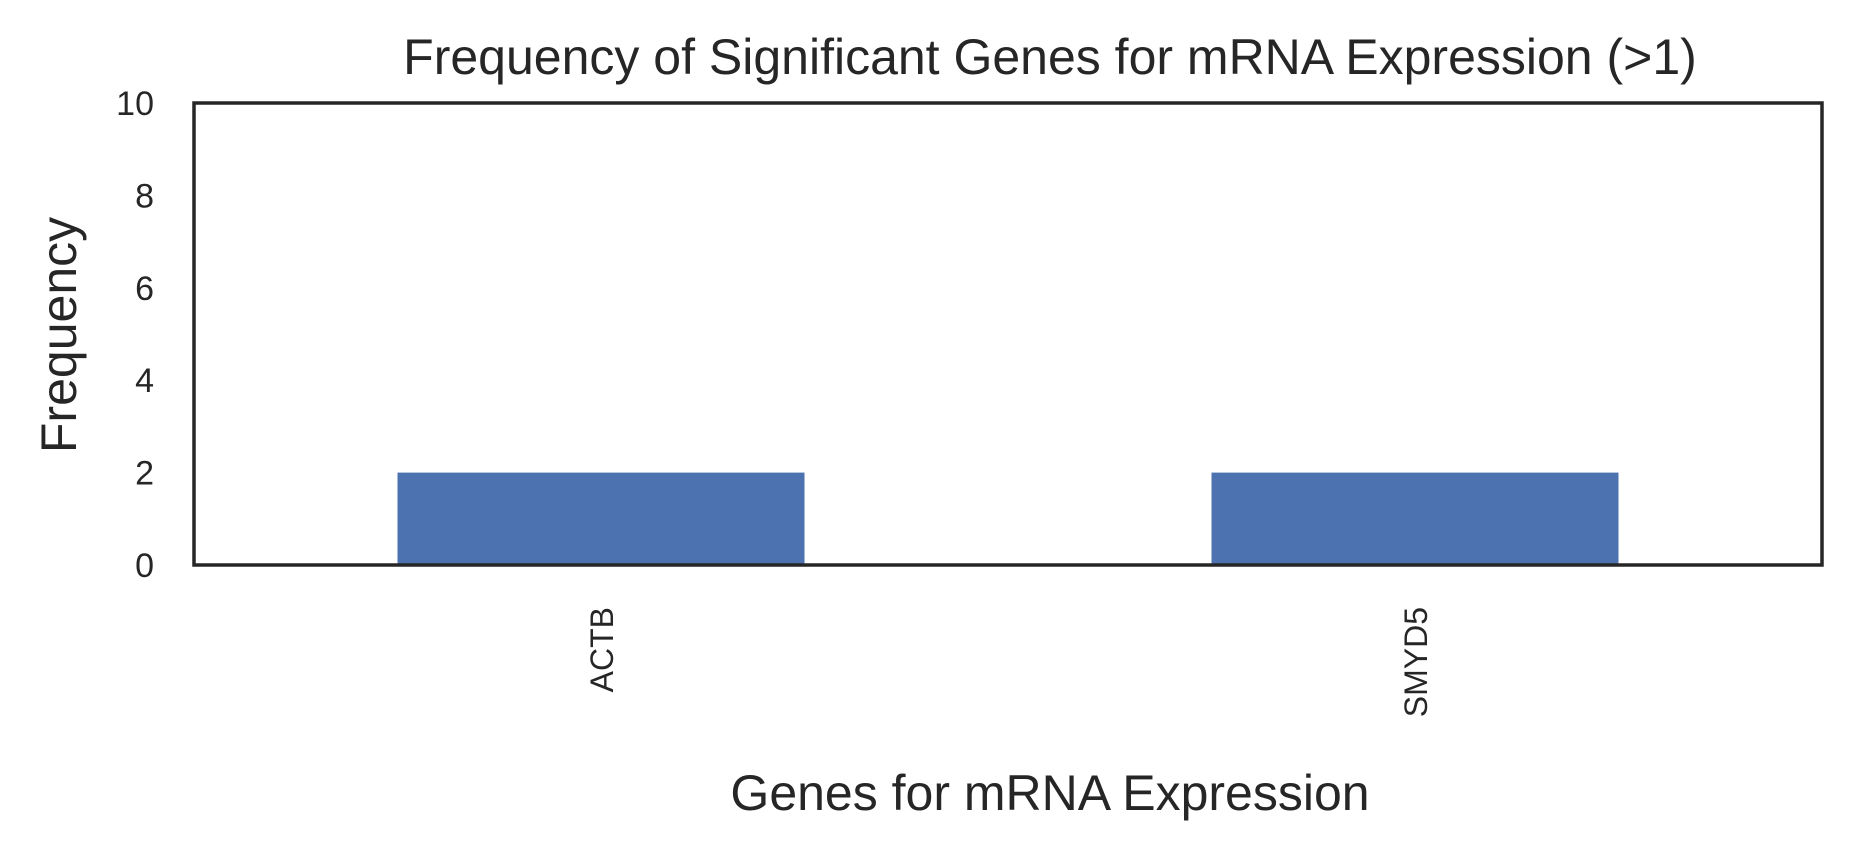 The height and width of the screenshot is (853, 1850). I want to click on y-tick-label: 10, so click(135, 104).